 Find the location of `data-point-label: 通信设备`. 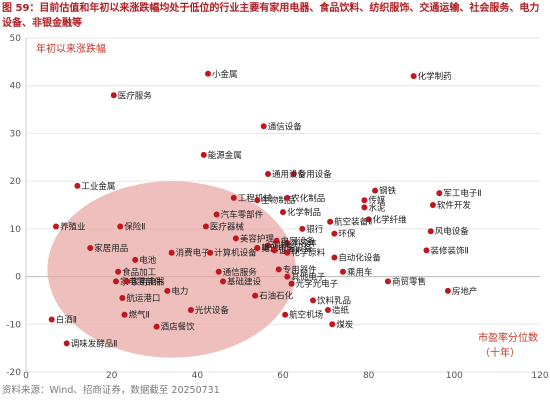

data-point-label: 通信设备 is located at coordinates (285, 126).